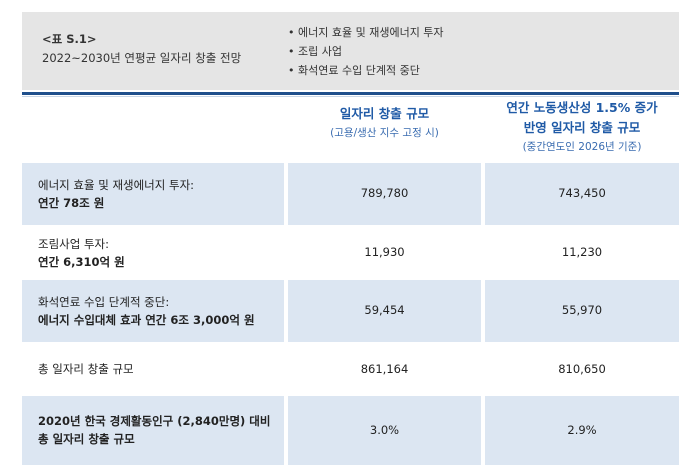  What do you see at coordinates (86, 439) in the screenshot?
I see `row-label-line2: 총 일자리 창출 규모` at bounding box center [86, 439].